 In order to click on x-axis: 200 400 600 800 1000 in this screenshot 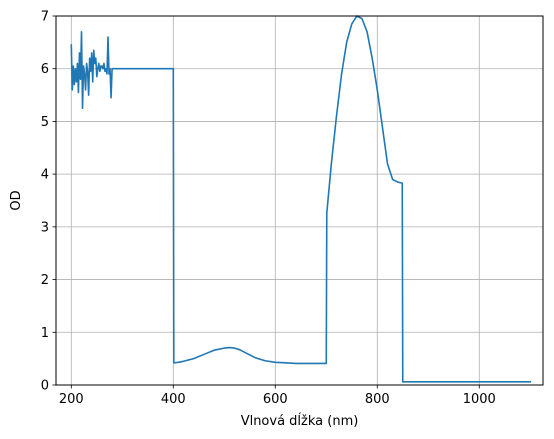, I will do `click(277, 396)`.